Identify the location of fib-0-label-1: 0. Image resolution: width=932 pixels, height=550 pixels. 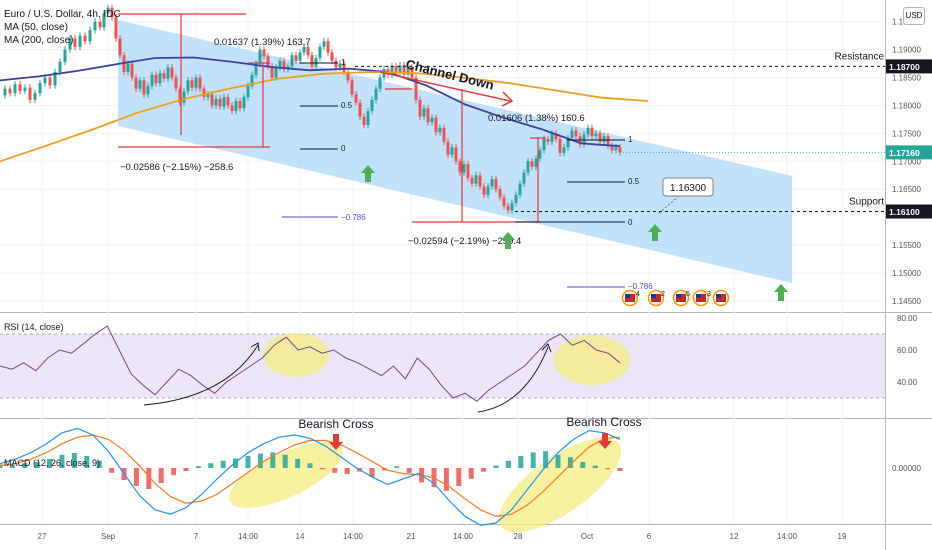
(343, 148).